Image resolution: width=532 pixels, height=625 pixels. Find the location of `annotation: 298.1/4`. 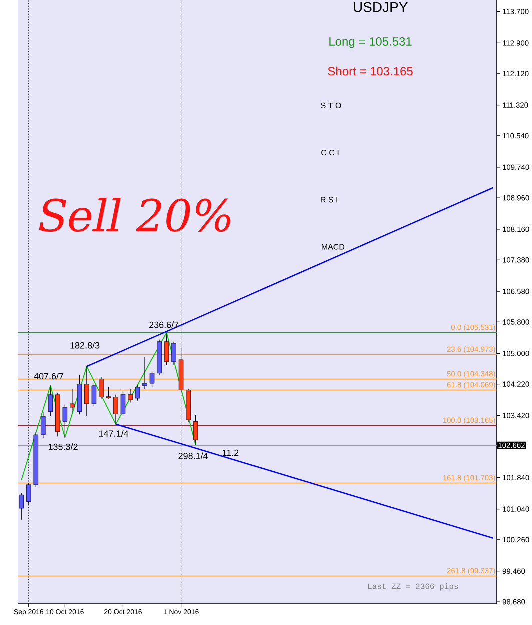

annotation: 298.1/4 is located at coordinates (193, 456).